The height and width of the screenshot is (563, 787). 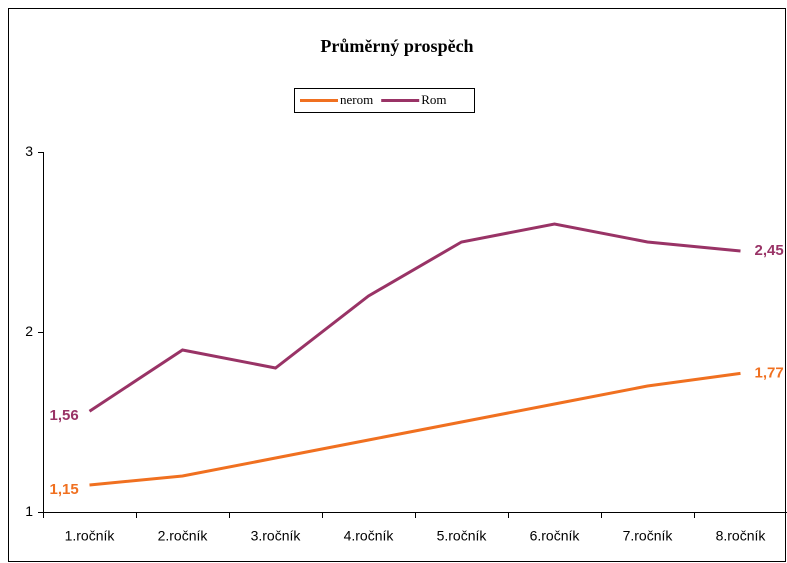 What do you see at coordinates (64, 489) in the screenshot?
I see `data-label: 1,15` at bounding box center [64, 489].